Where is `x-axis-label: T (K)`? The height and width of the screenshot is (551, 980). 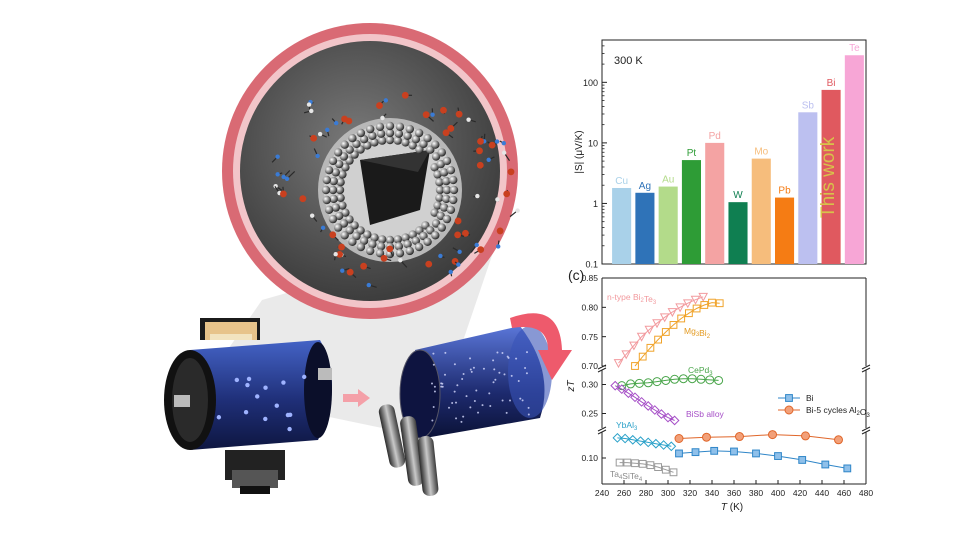
x-axis-label: T (K) is located at coordinates (732, 507).